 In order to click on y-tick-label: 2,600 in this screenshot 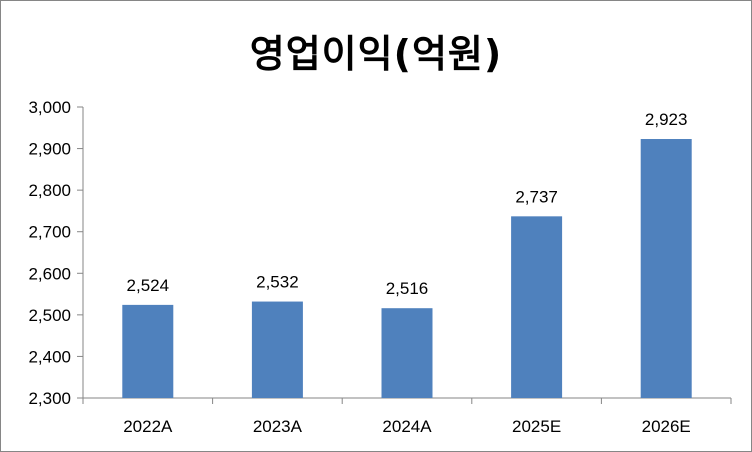, I will do `click(49, 273)`.